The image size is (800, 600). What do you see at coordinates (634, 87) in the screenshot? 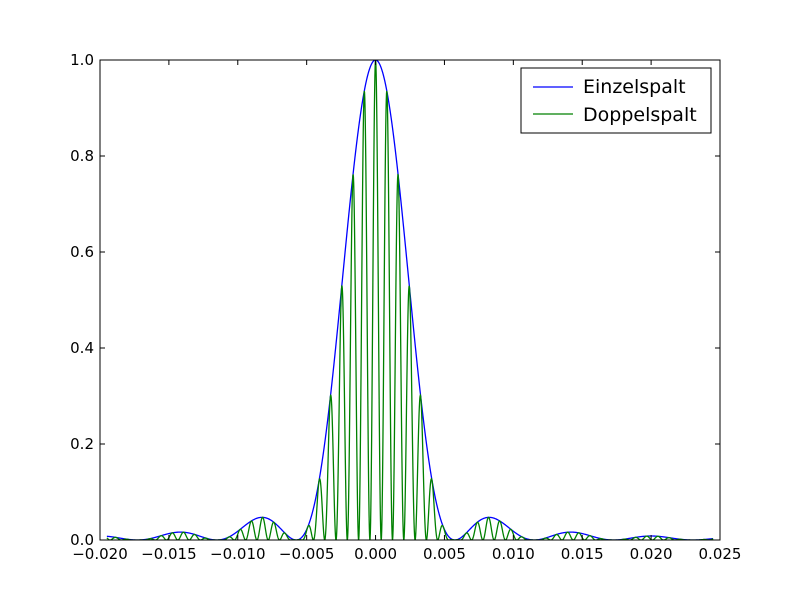
I see `legend-label-einzelspalt: Einzelspalt` at bounding box center [634, 87].